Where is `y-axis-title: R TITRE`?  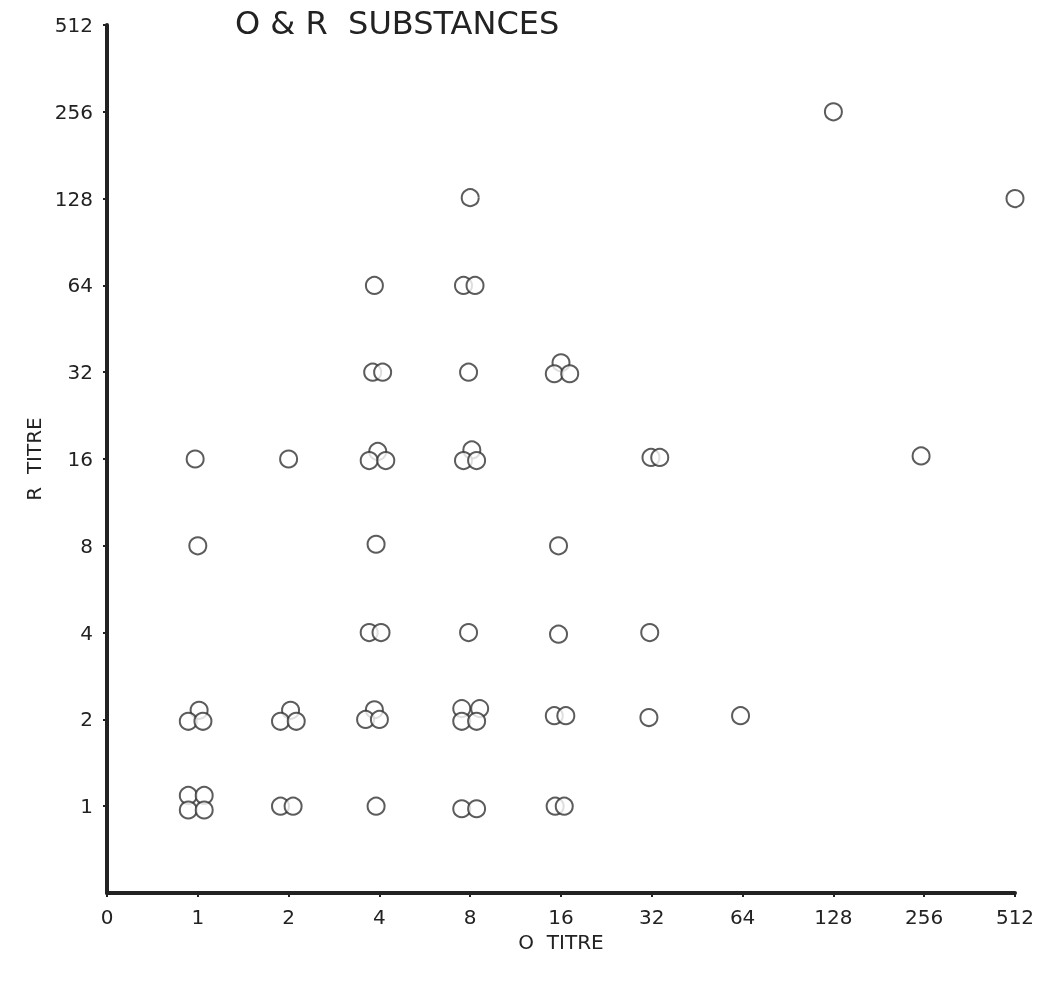 y-axis-title: R TITRE is located at coordinates (33, 459).